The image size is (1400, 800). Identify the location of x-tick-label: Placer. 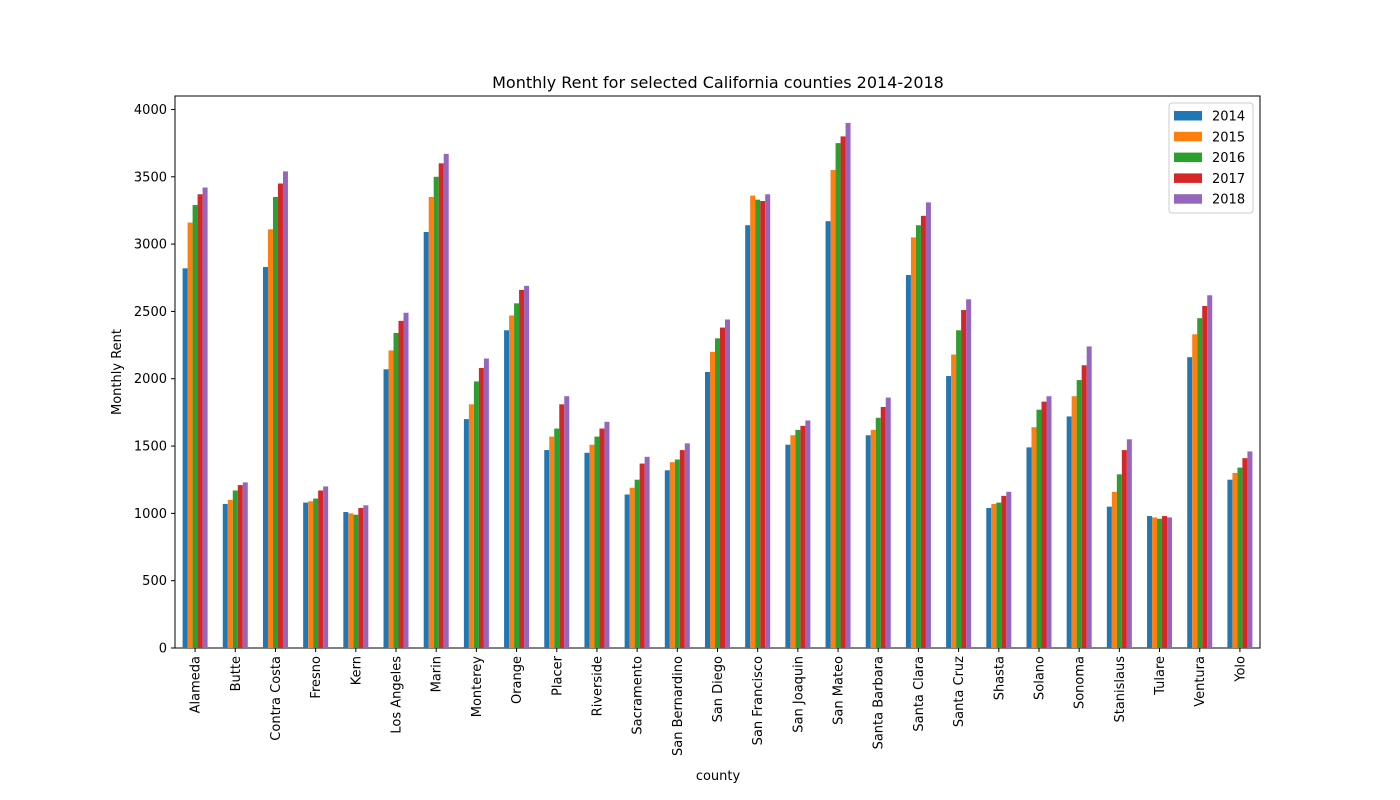
(557, 675).